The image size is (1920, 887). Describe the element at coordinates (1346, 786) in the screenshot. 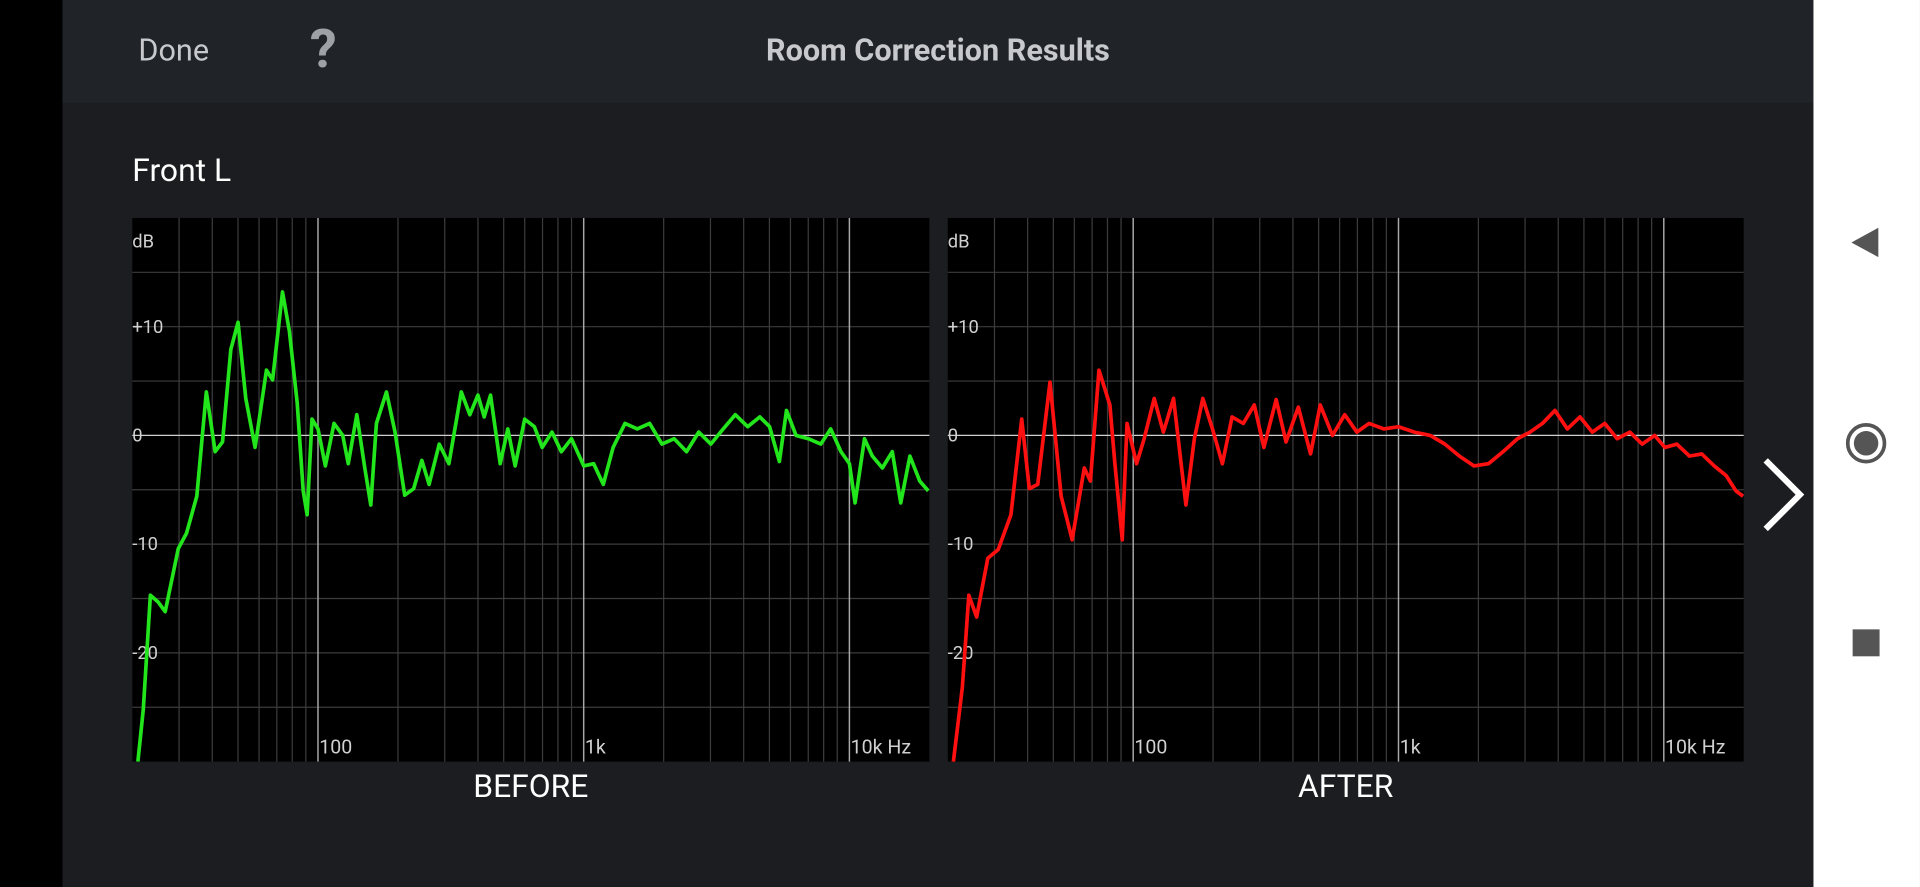

I see `chart-label: AFTER` at that location.